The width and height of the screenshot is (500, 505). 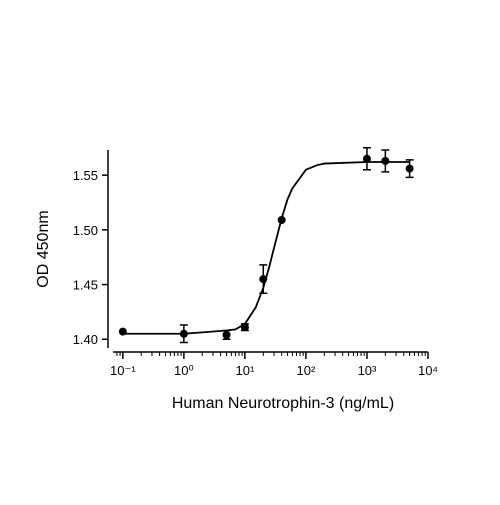 I want to click on x-tick-label: 10¹, so click(x=245, y=370).